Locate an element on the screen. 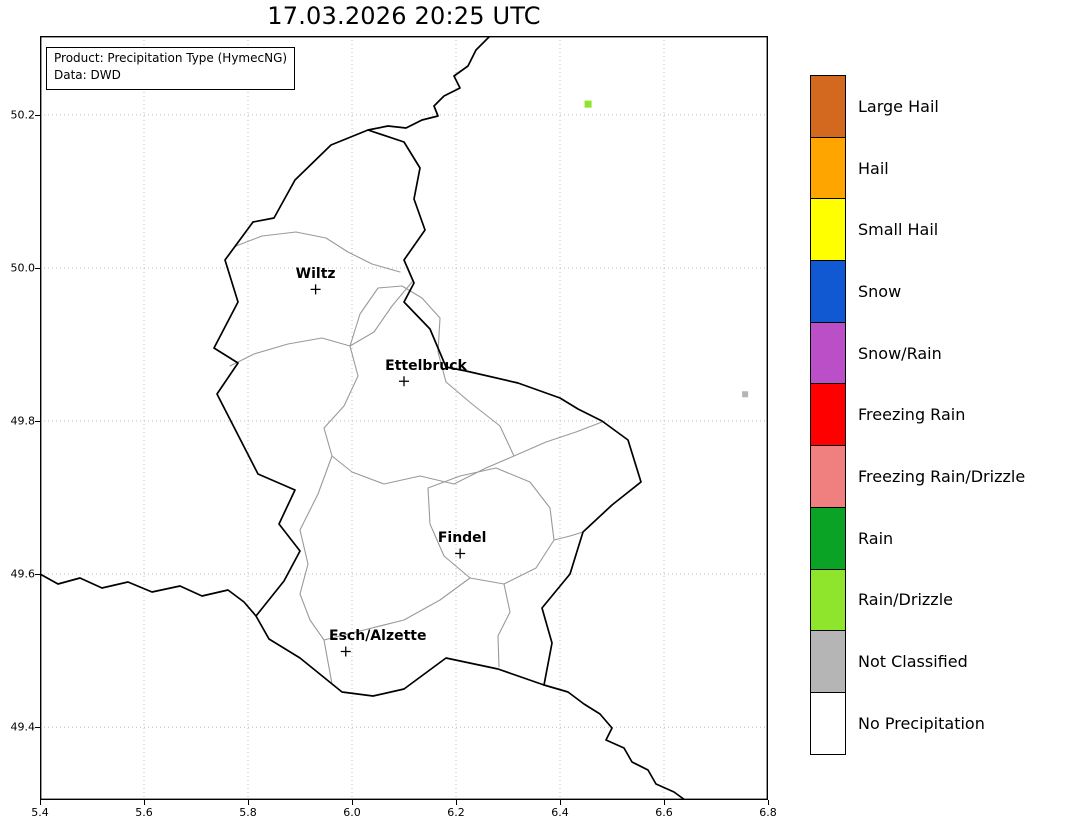 The width and height of the screenshot is (1072, 828). x-tick-label: 5.6 is located at coordinates (144, 812).